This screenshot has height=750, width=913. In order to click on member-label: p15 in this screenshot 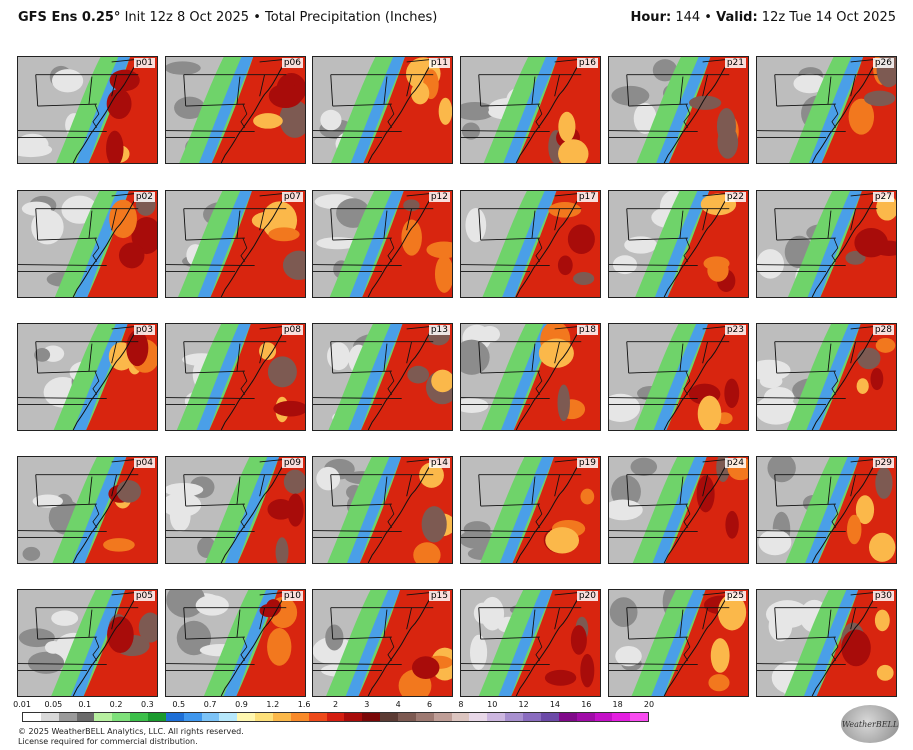, I will do `click(439, 596)`.